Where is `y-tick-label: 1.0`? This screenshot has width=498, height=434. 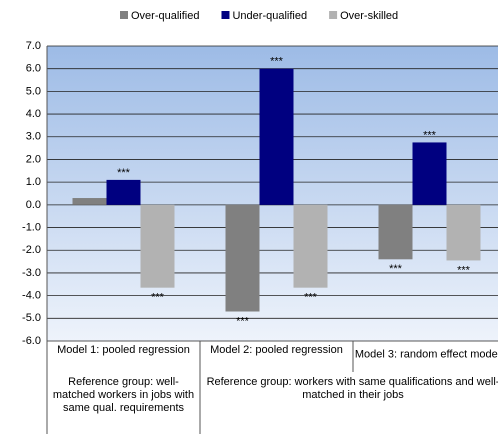 y-tick-label: 1.0 is located at coordinates (33, 182).